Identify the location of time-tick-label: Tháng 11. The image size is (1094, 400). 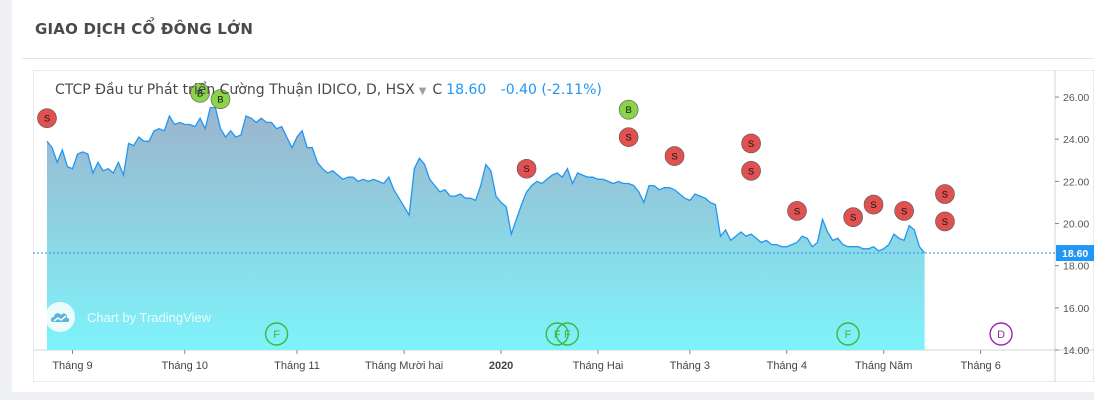
(297, 366).